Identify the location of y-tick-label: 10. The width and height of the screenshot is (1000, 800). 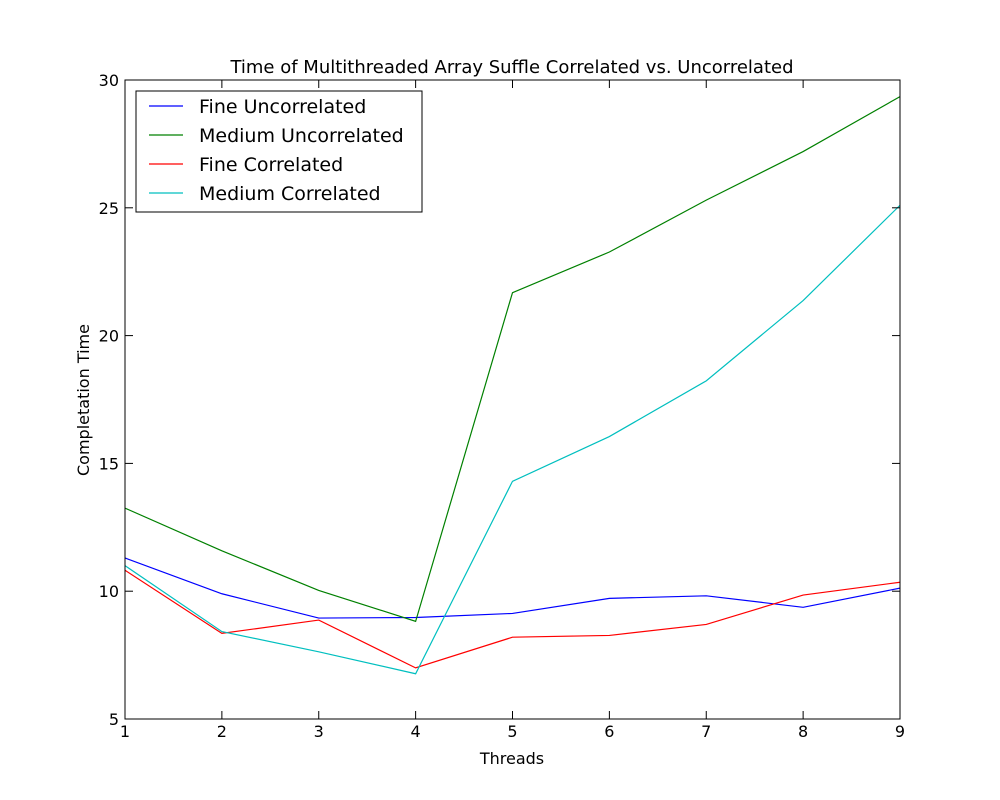
(109, 591).